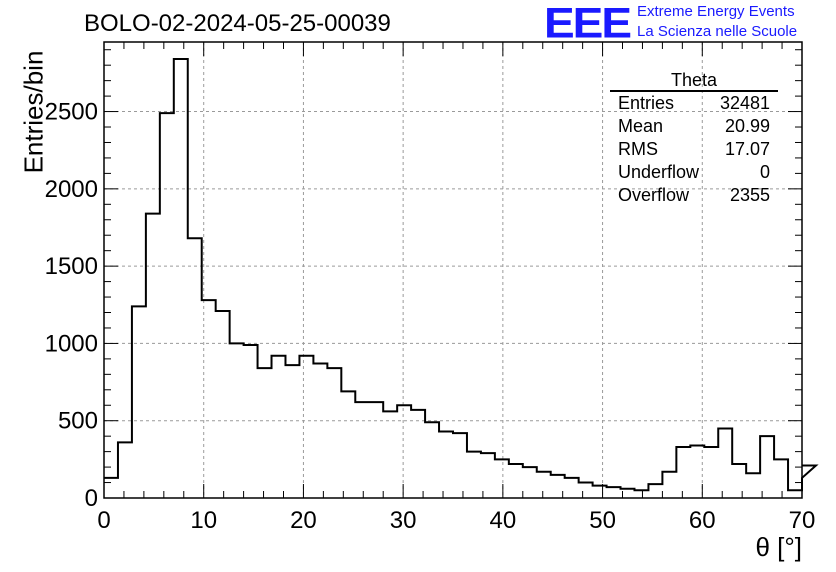 This screenshot has height=572, width=836. Describe the element at coordinates (659, 172) in the screenshot. I see `stats-label: Underflow` at that location.